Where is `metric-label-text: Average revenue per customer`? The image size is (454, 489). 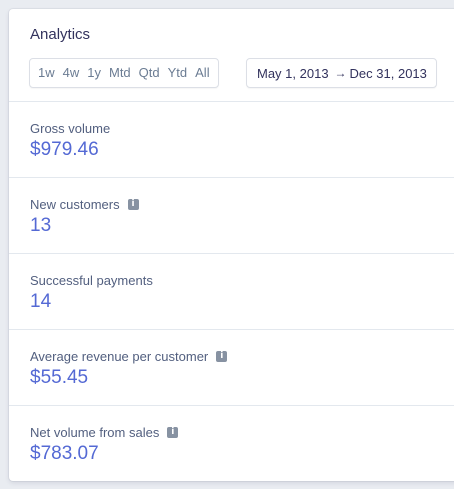
metric-label-text: Average revenue per customer is located at coordinates (119, 356).